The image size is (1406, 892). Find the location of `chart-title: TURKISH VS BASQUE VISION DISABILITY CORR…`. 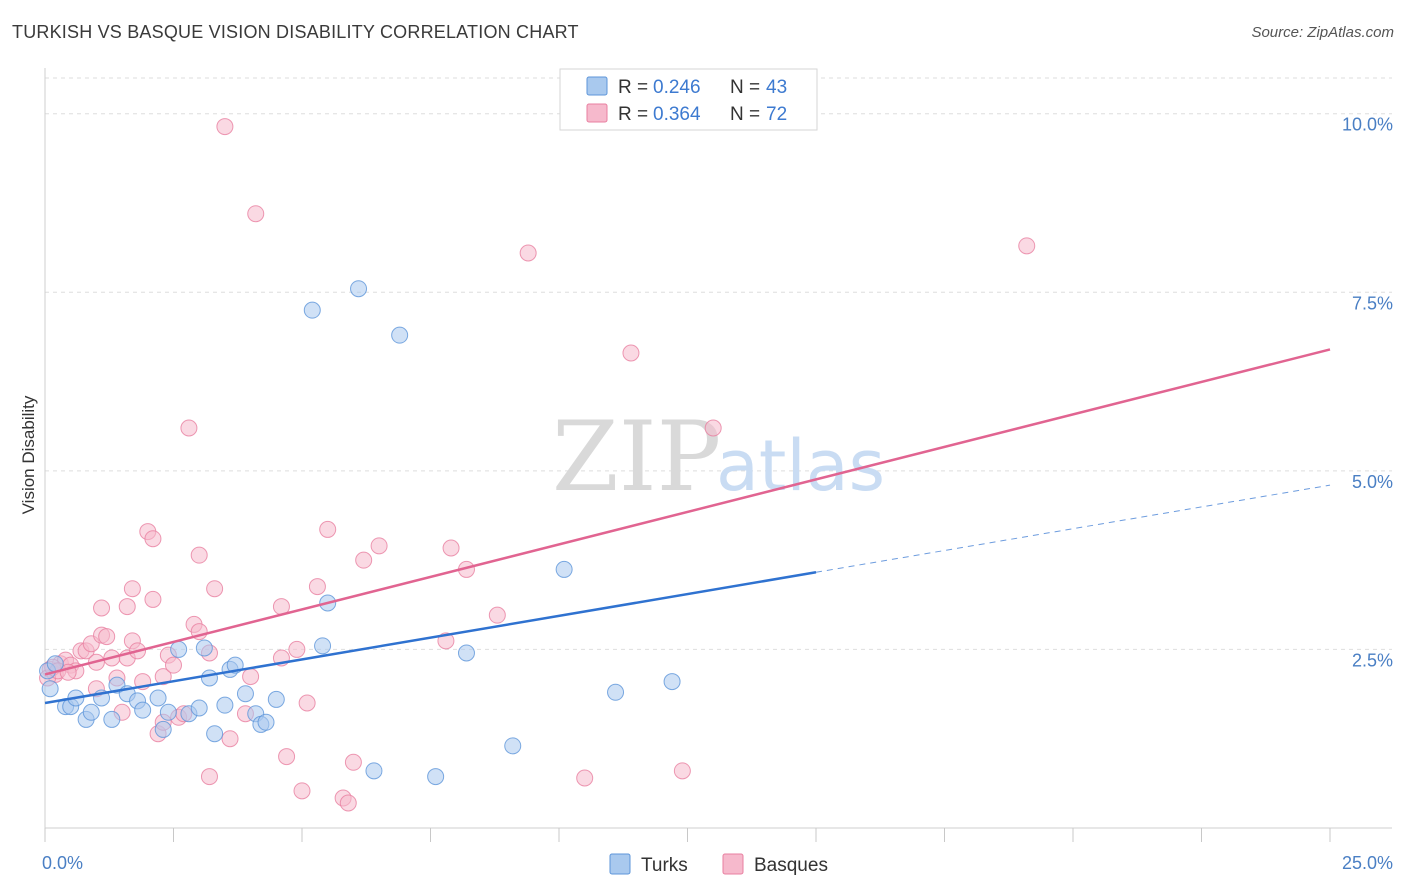

chart-title: TURKISH VS BASQUE VISION DISABILITY CORR… is located at coordinates (295, 32).